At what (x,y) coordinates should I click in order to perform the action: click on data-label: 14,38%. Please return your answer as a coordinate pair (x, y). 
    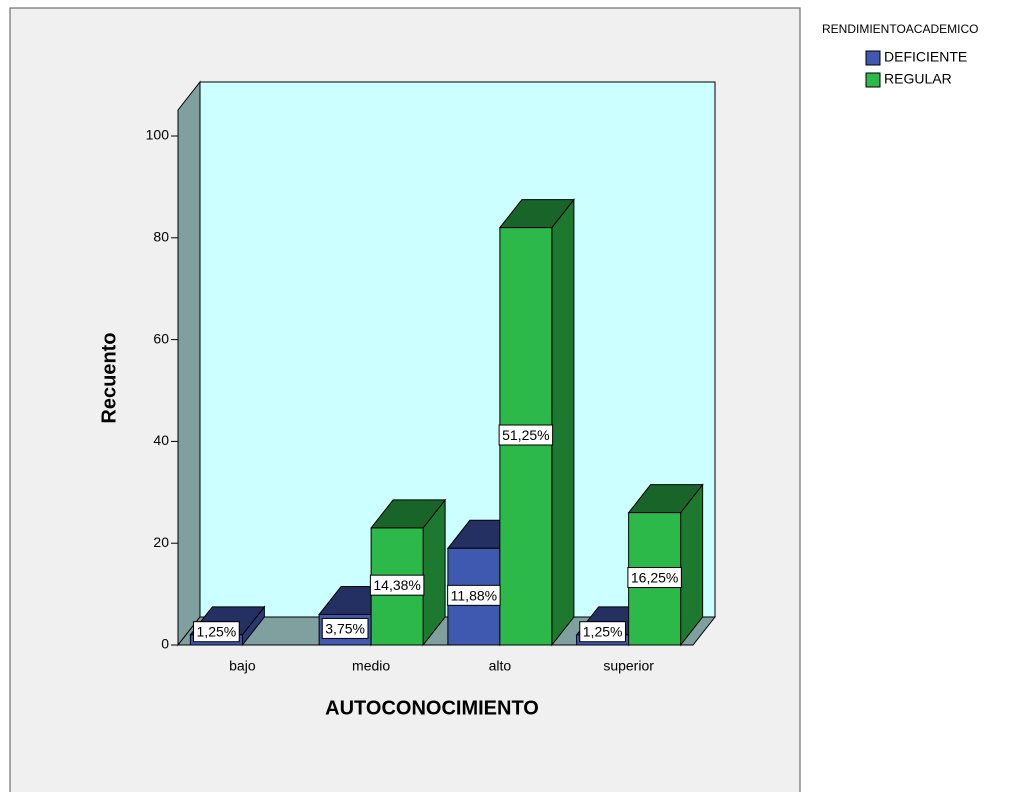
    Looking at the image, I should click on (396, 585).